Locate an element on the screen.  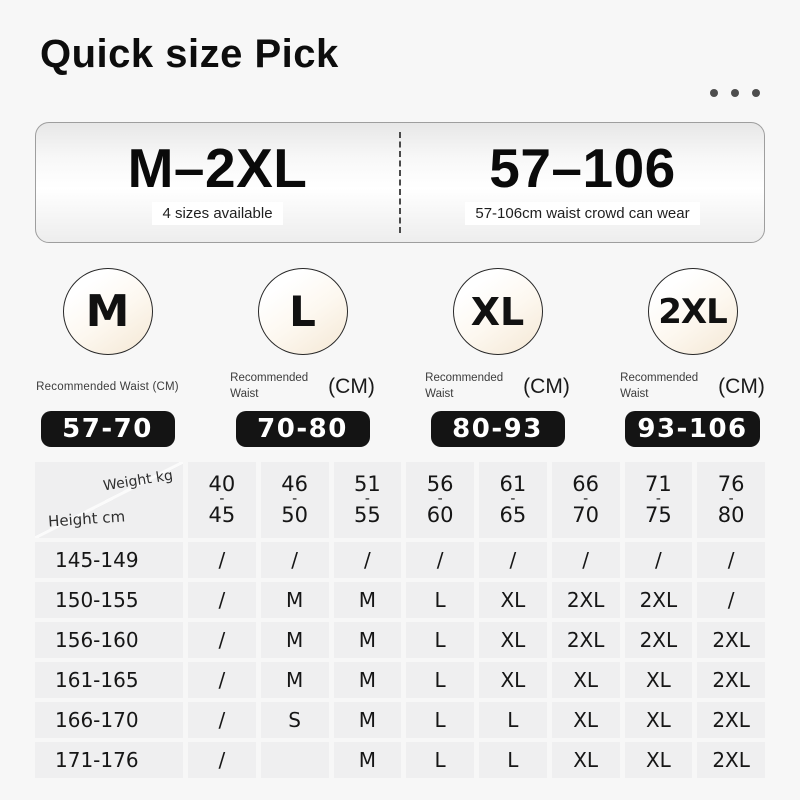
weight-max: 55 is located at coordinates (367, 514).